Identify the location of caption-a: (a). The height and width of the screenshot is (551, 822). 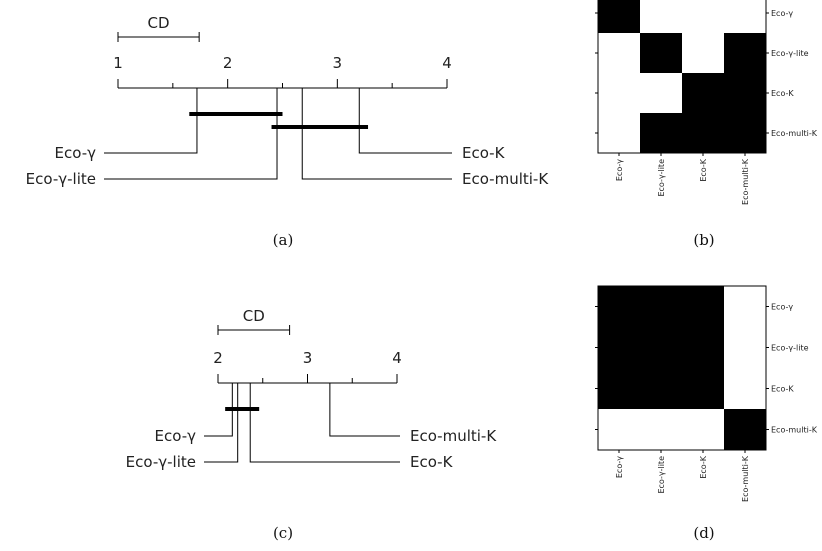
(283, 240).